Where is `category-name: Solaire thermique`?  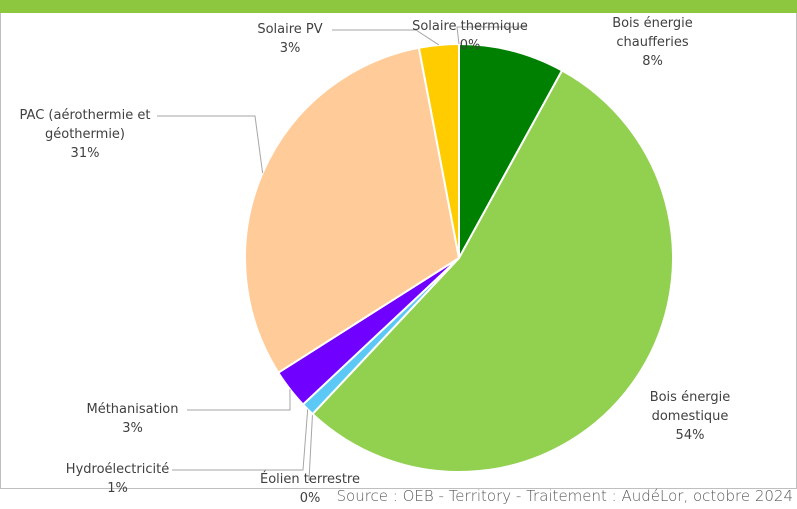
category-name: Solaire thermique is located at coordinates (470, 26).